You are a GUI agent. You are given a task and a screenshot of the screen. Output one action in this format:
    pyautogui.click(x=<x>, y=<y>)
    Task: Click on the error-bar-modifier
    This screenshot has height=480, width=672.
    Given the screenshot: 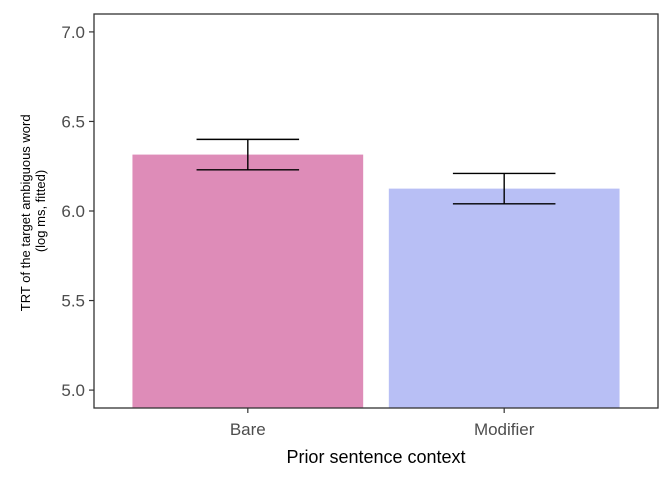 What is the action you would take?
    pyautogui.click(x=504, y=188)
    